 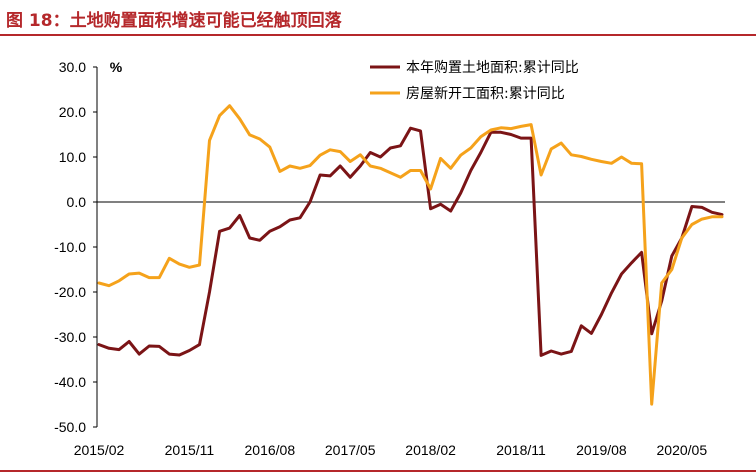 What do you see at coordinates (430, 450) in the screenshot?
I see `x-tick-label: 2018/02` at bounding box center [430, 450].